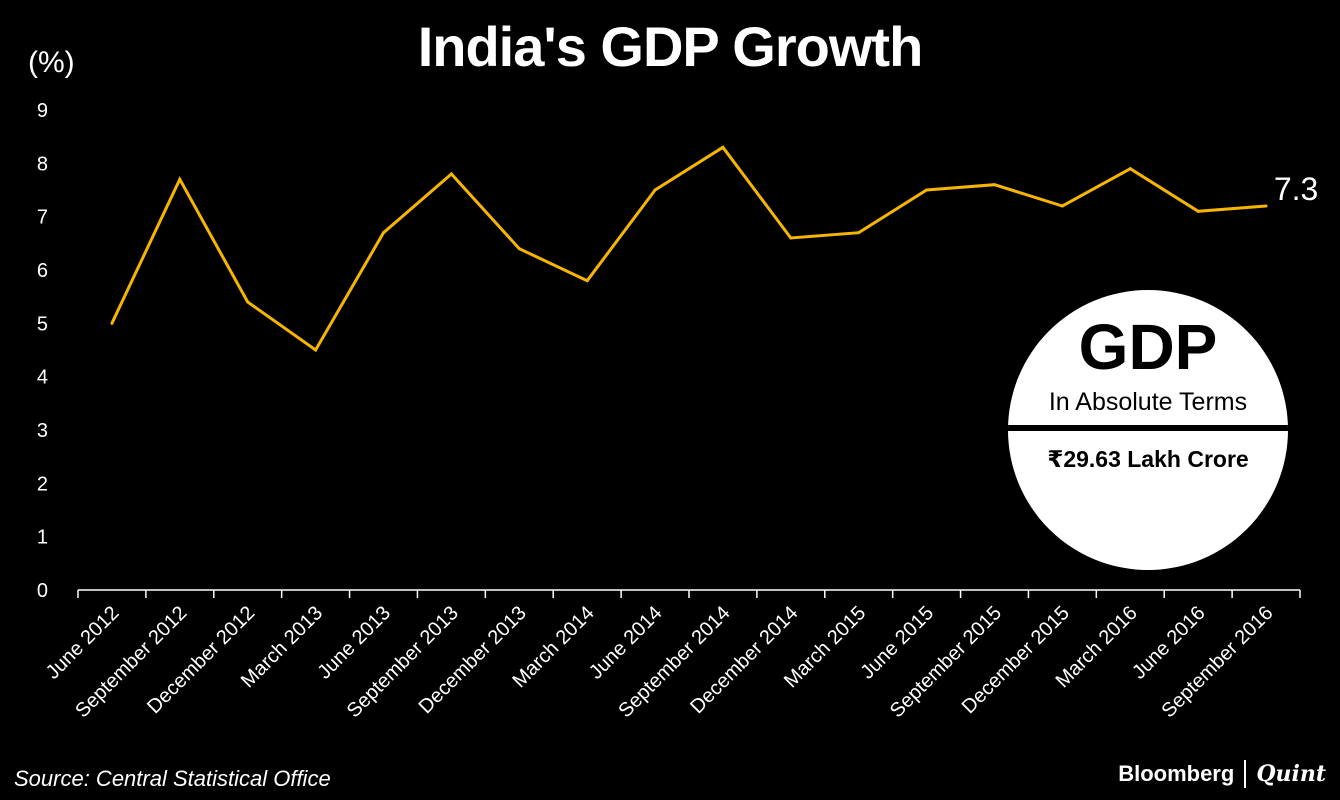 This screenshot has height=800, width=1340. I want to click on gdp-callout-badge: GDP In Absolute Terms ₹29.63 Lakh Crore, so click(1148, 430).